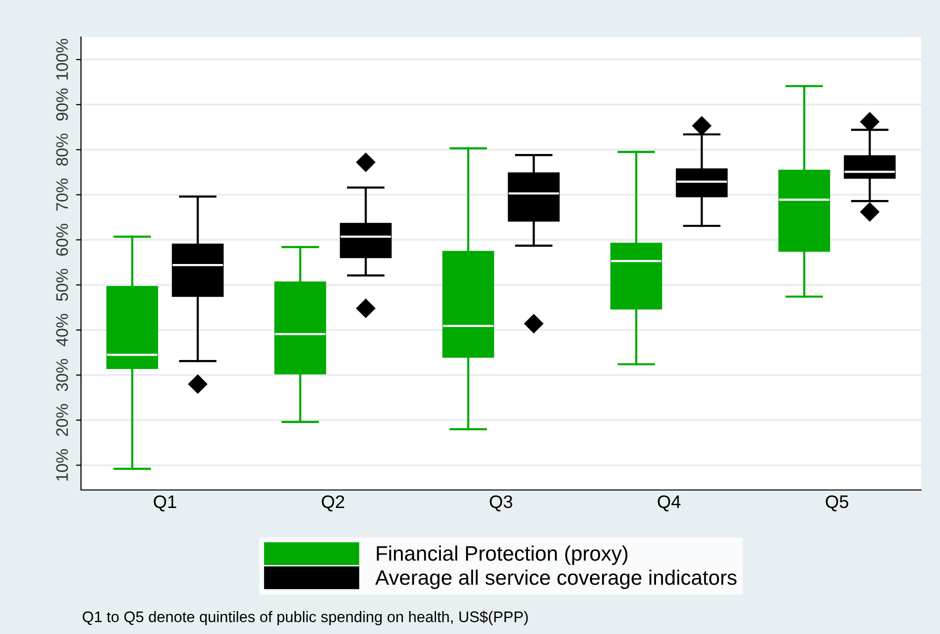  Describe the element at coordinates (502, 555) in the screenshot. I see `legend-label: Financial Protection (proxy)` at that location.